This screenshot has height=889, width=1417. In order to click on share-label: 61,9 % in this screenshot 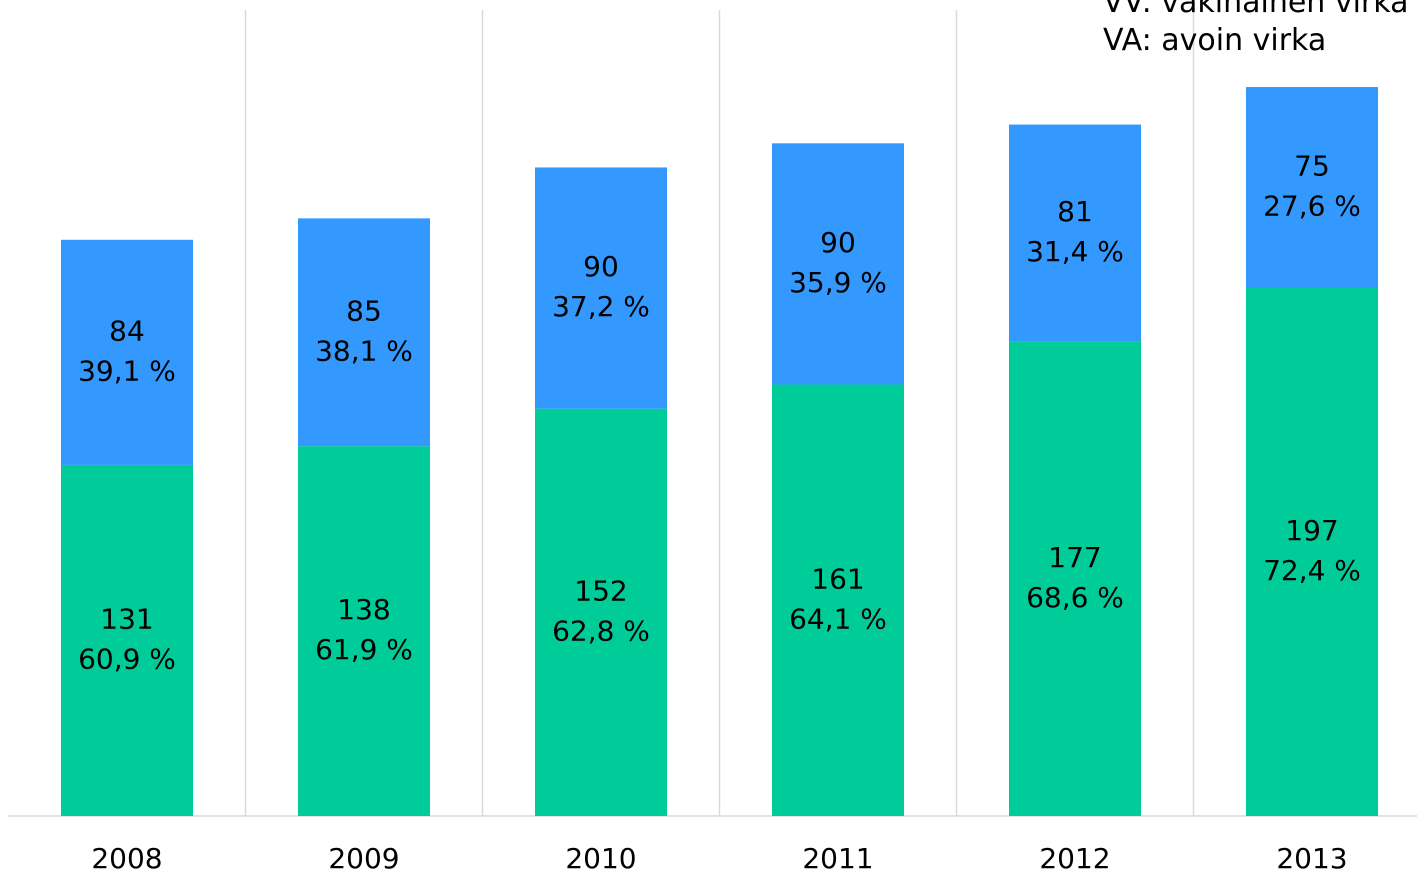, I will do `click(364, 649)`.